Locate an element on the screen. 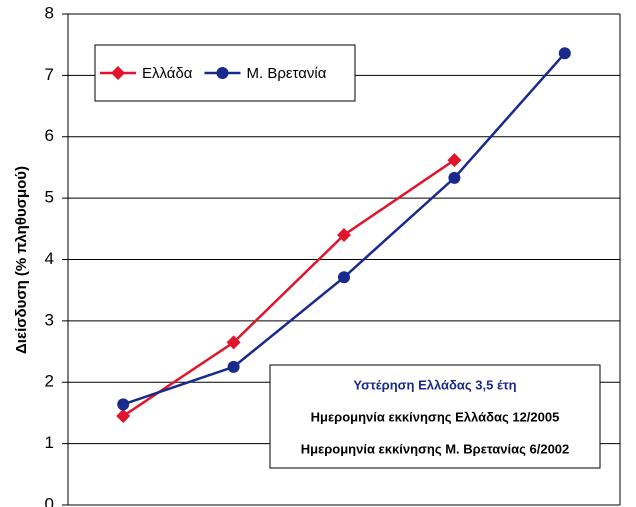 The image size is (636, 507). y-tick-label: 5 is located at coordinates (49, 197).